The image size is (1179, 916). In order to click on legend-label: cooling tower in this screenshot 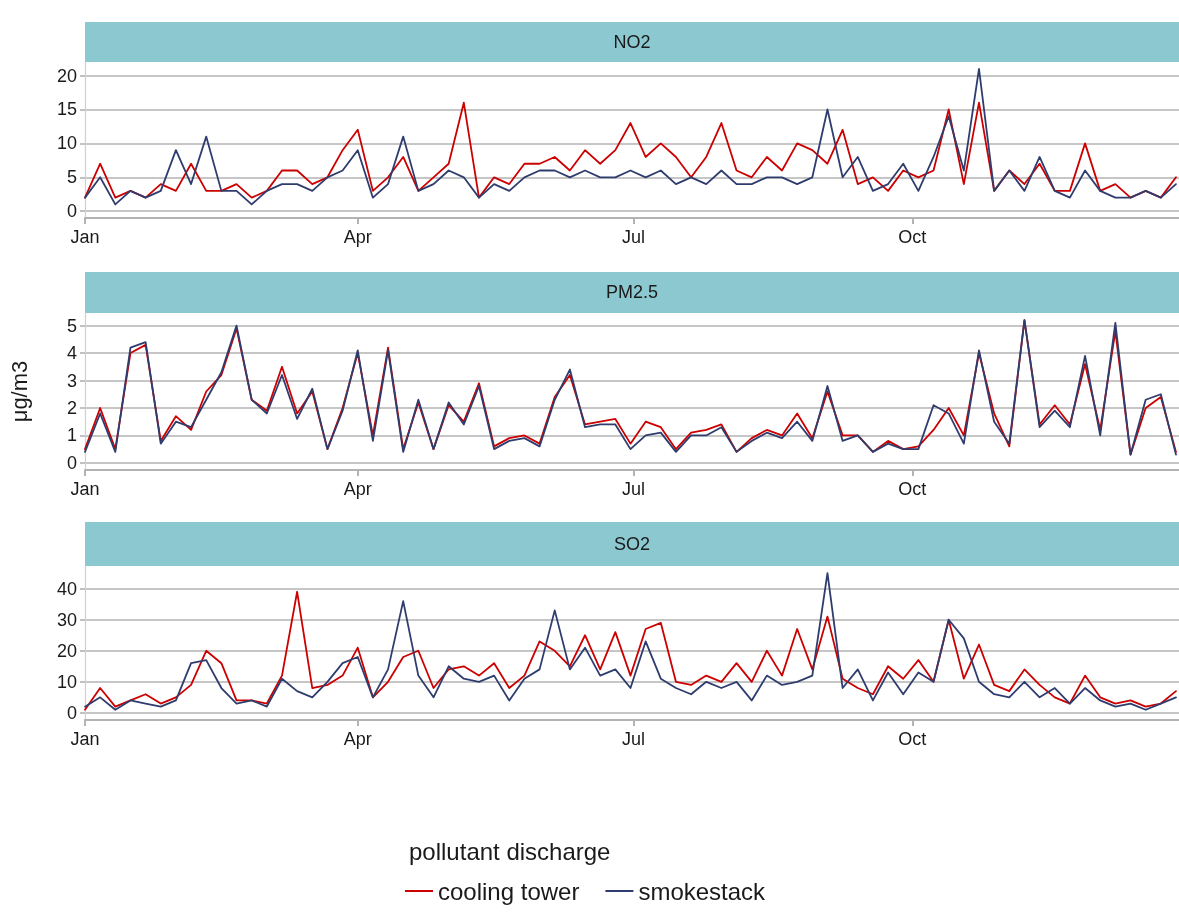, I will do `click(509, 891)`.